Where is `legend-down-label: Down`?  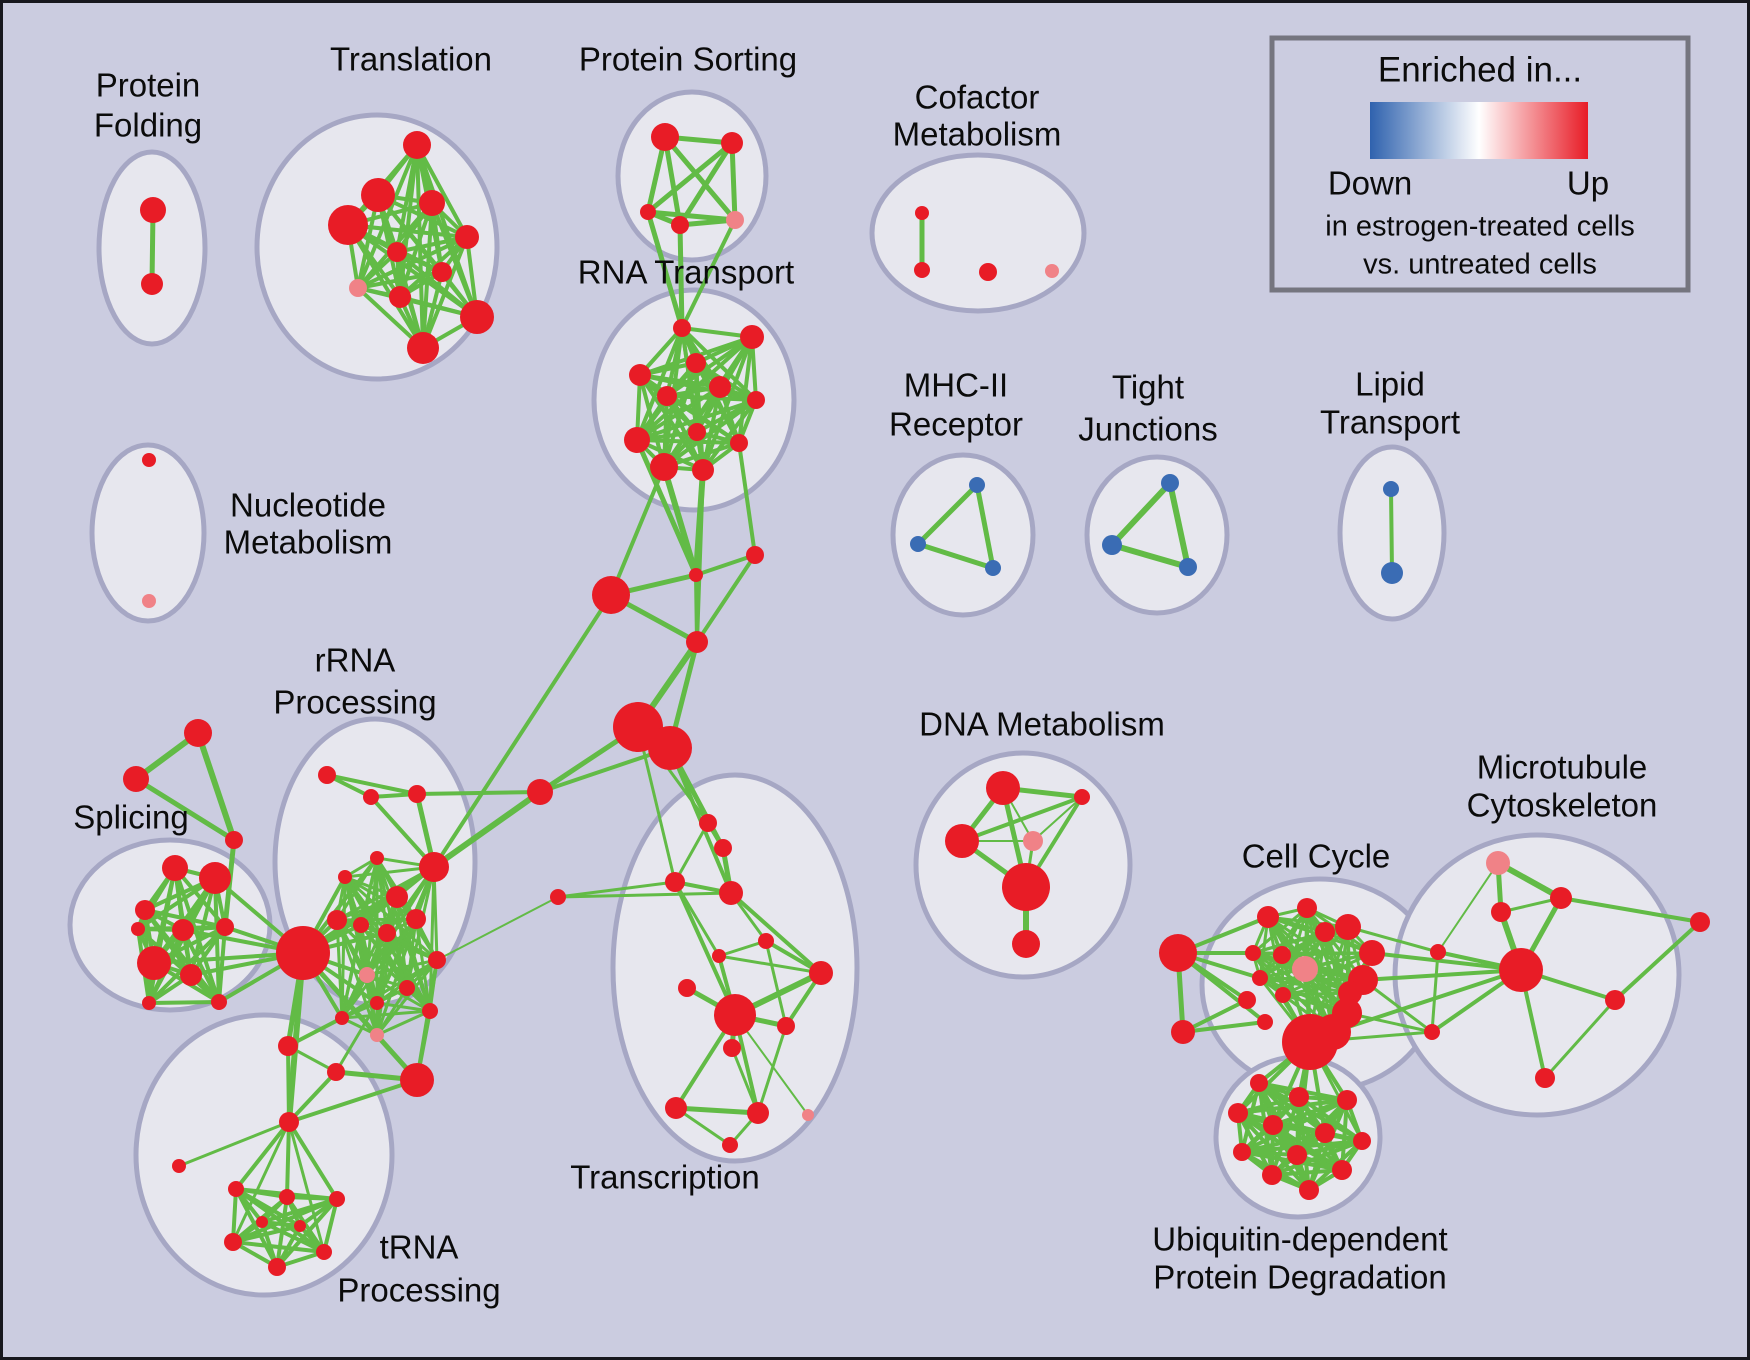 legend-down-label: Down is located at coordinates (1370, 183).